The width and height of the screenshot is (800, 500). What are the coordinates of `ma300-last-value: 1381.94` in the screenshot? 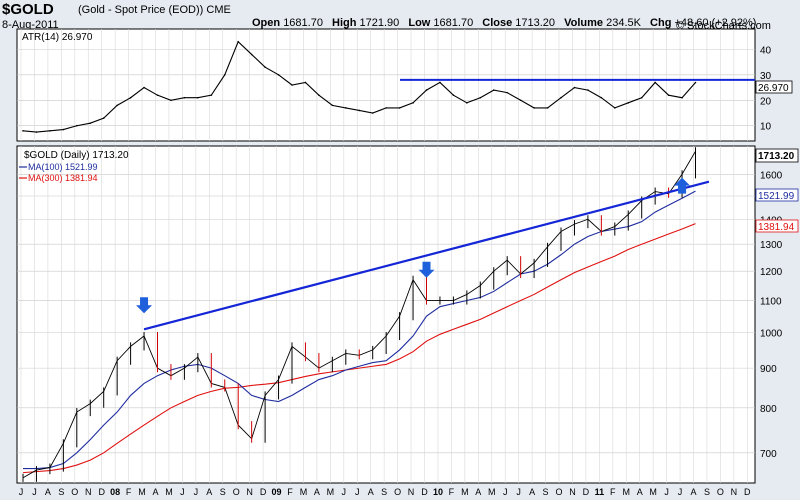 It's located at (776, 227).